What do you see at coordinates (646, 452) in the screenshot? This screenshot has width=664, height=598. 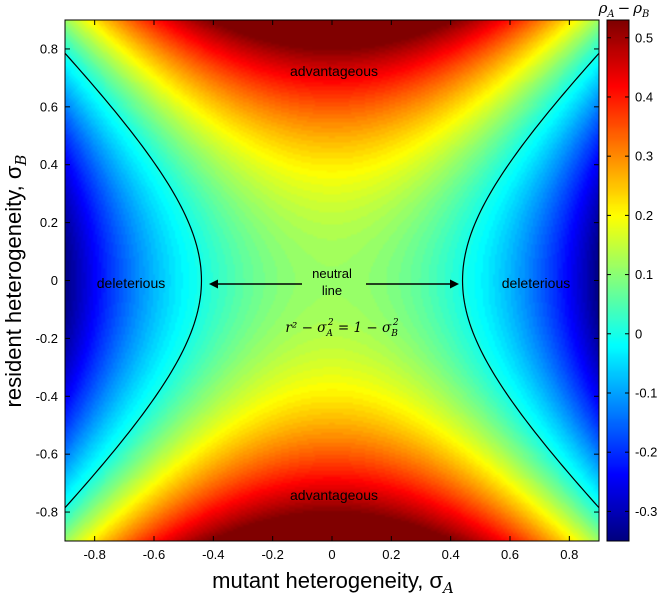 I see `colorbar-tick-label: -0.2` at bounding box center [646, 452].